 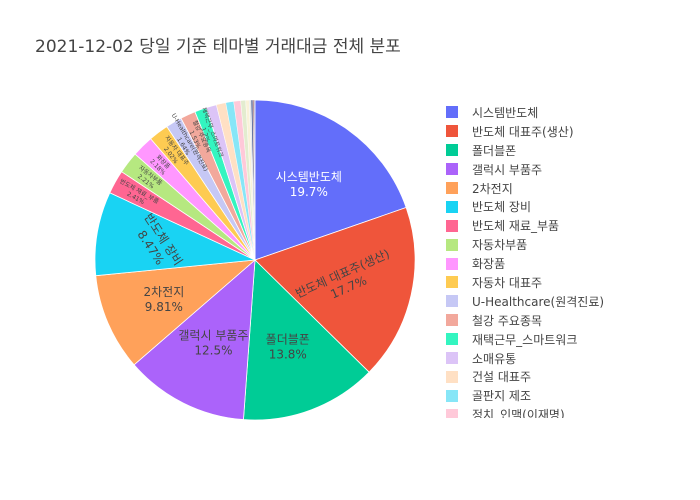 I want to click on legend-label: 재택근무_스마트워크, so click(x=525, y=339).